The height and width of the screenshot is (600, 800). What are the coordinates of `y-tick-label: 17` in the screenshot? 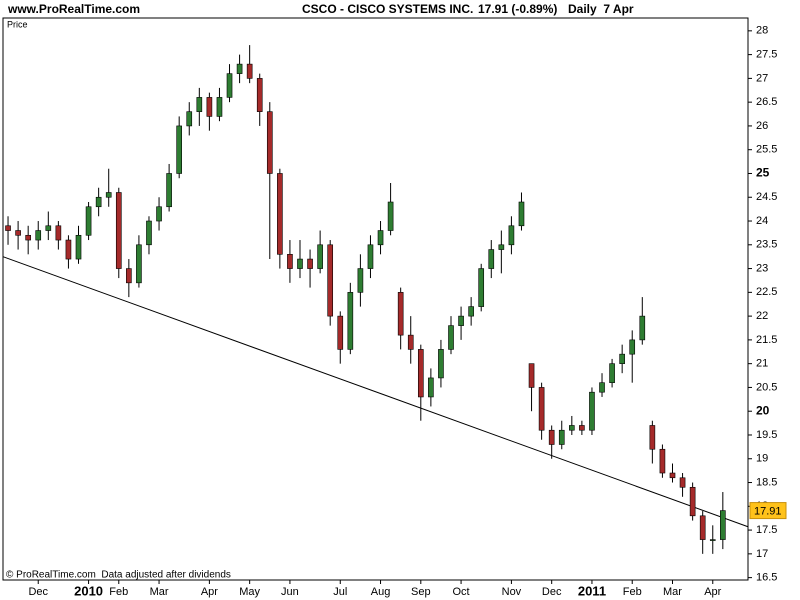 It's located at (762, 554).